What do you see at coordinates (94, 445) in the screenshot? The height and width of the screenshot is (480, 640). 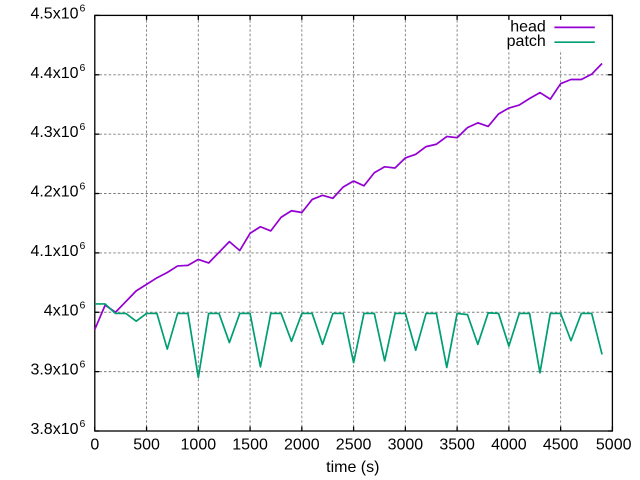 I see `svg-text: 0` at bounding box center [94, 445].